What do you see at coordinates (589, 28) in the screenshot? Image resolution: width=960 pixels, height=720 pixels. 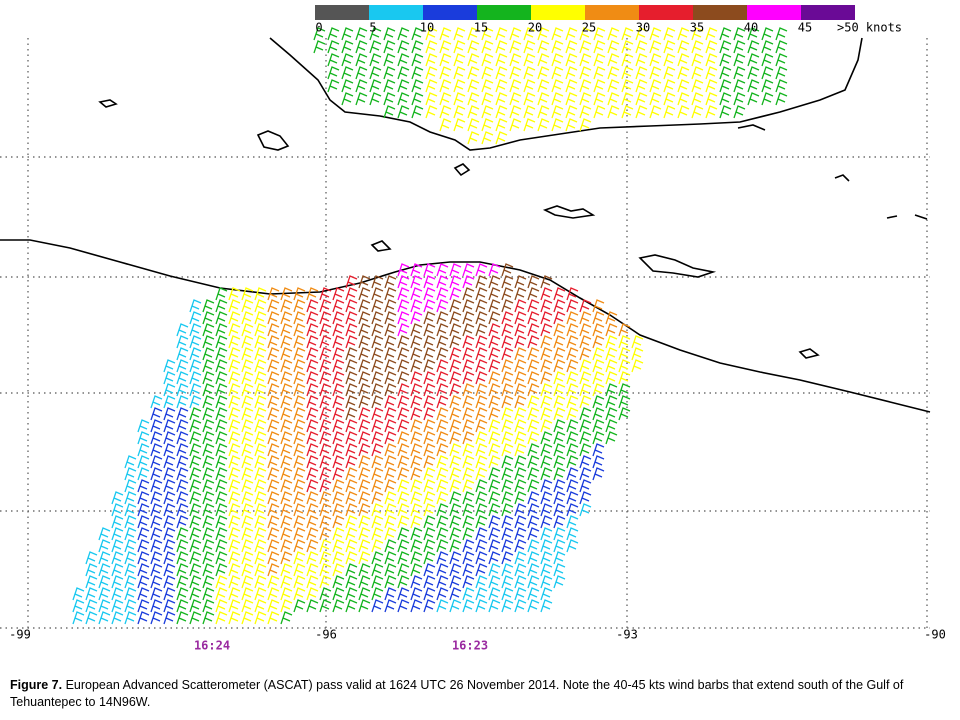 I see `color-bar-label: 25` at bounding box center [589, 28].